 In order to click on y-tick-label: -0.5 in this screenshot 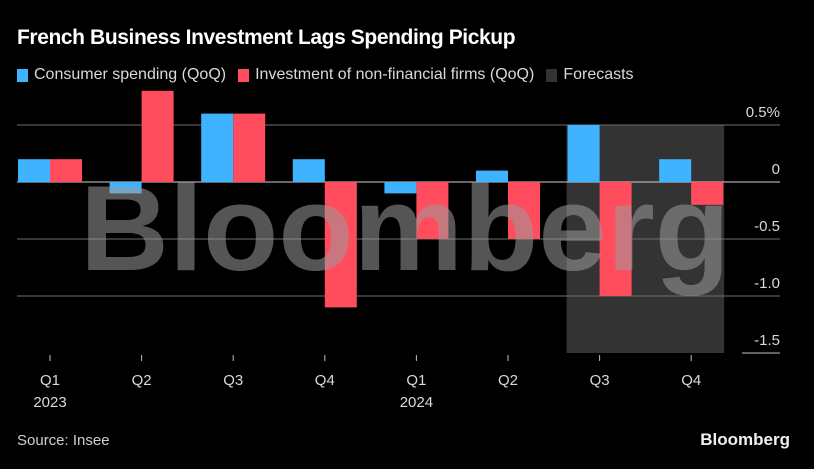, I will do `click(767, 226)`.